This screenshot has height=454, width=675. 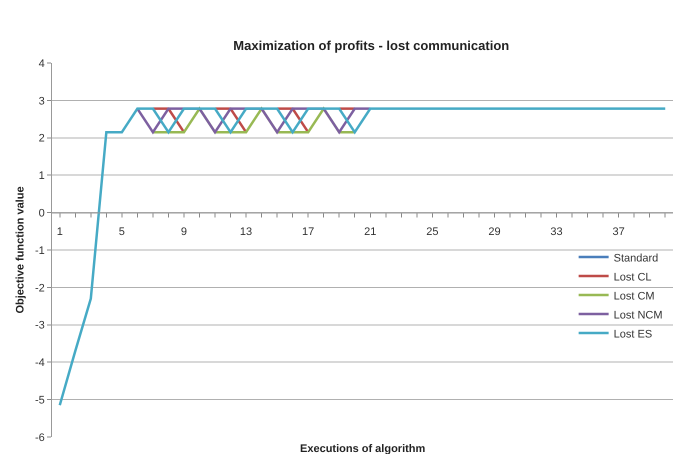 What do you see at coordinates (40, 250) in the screenshot?
I see `y-tick-label: -1` at bounding box center [40, 250].